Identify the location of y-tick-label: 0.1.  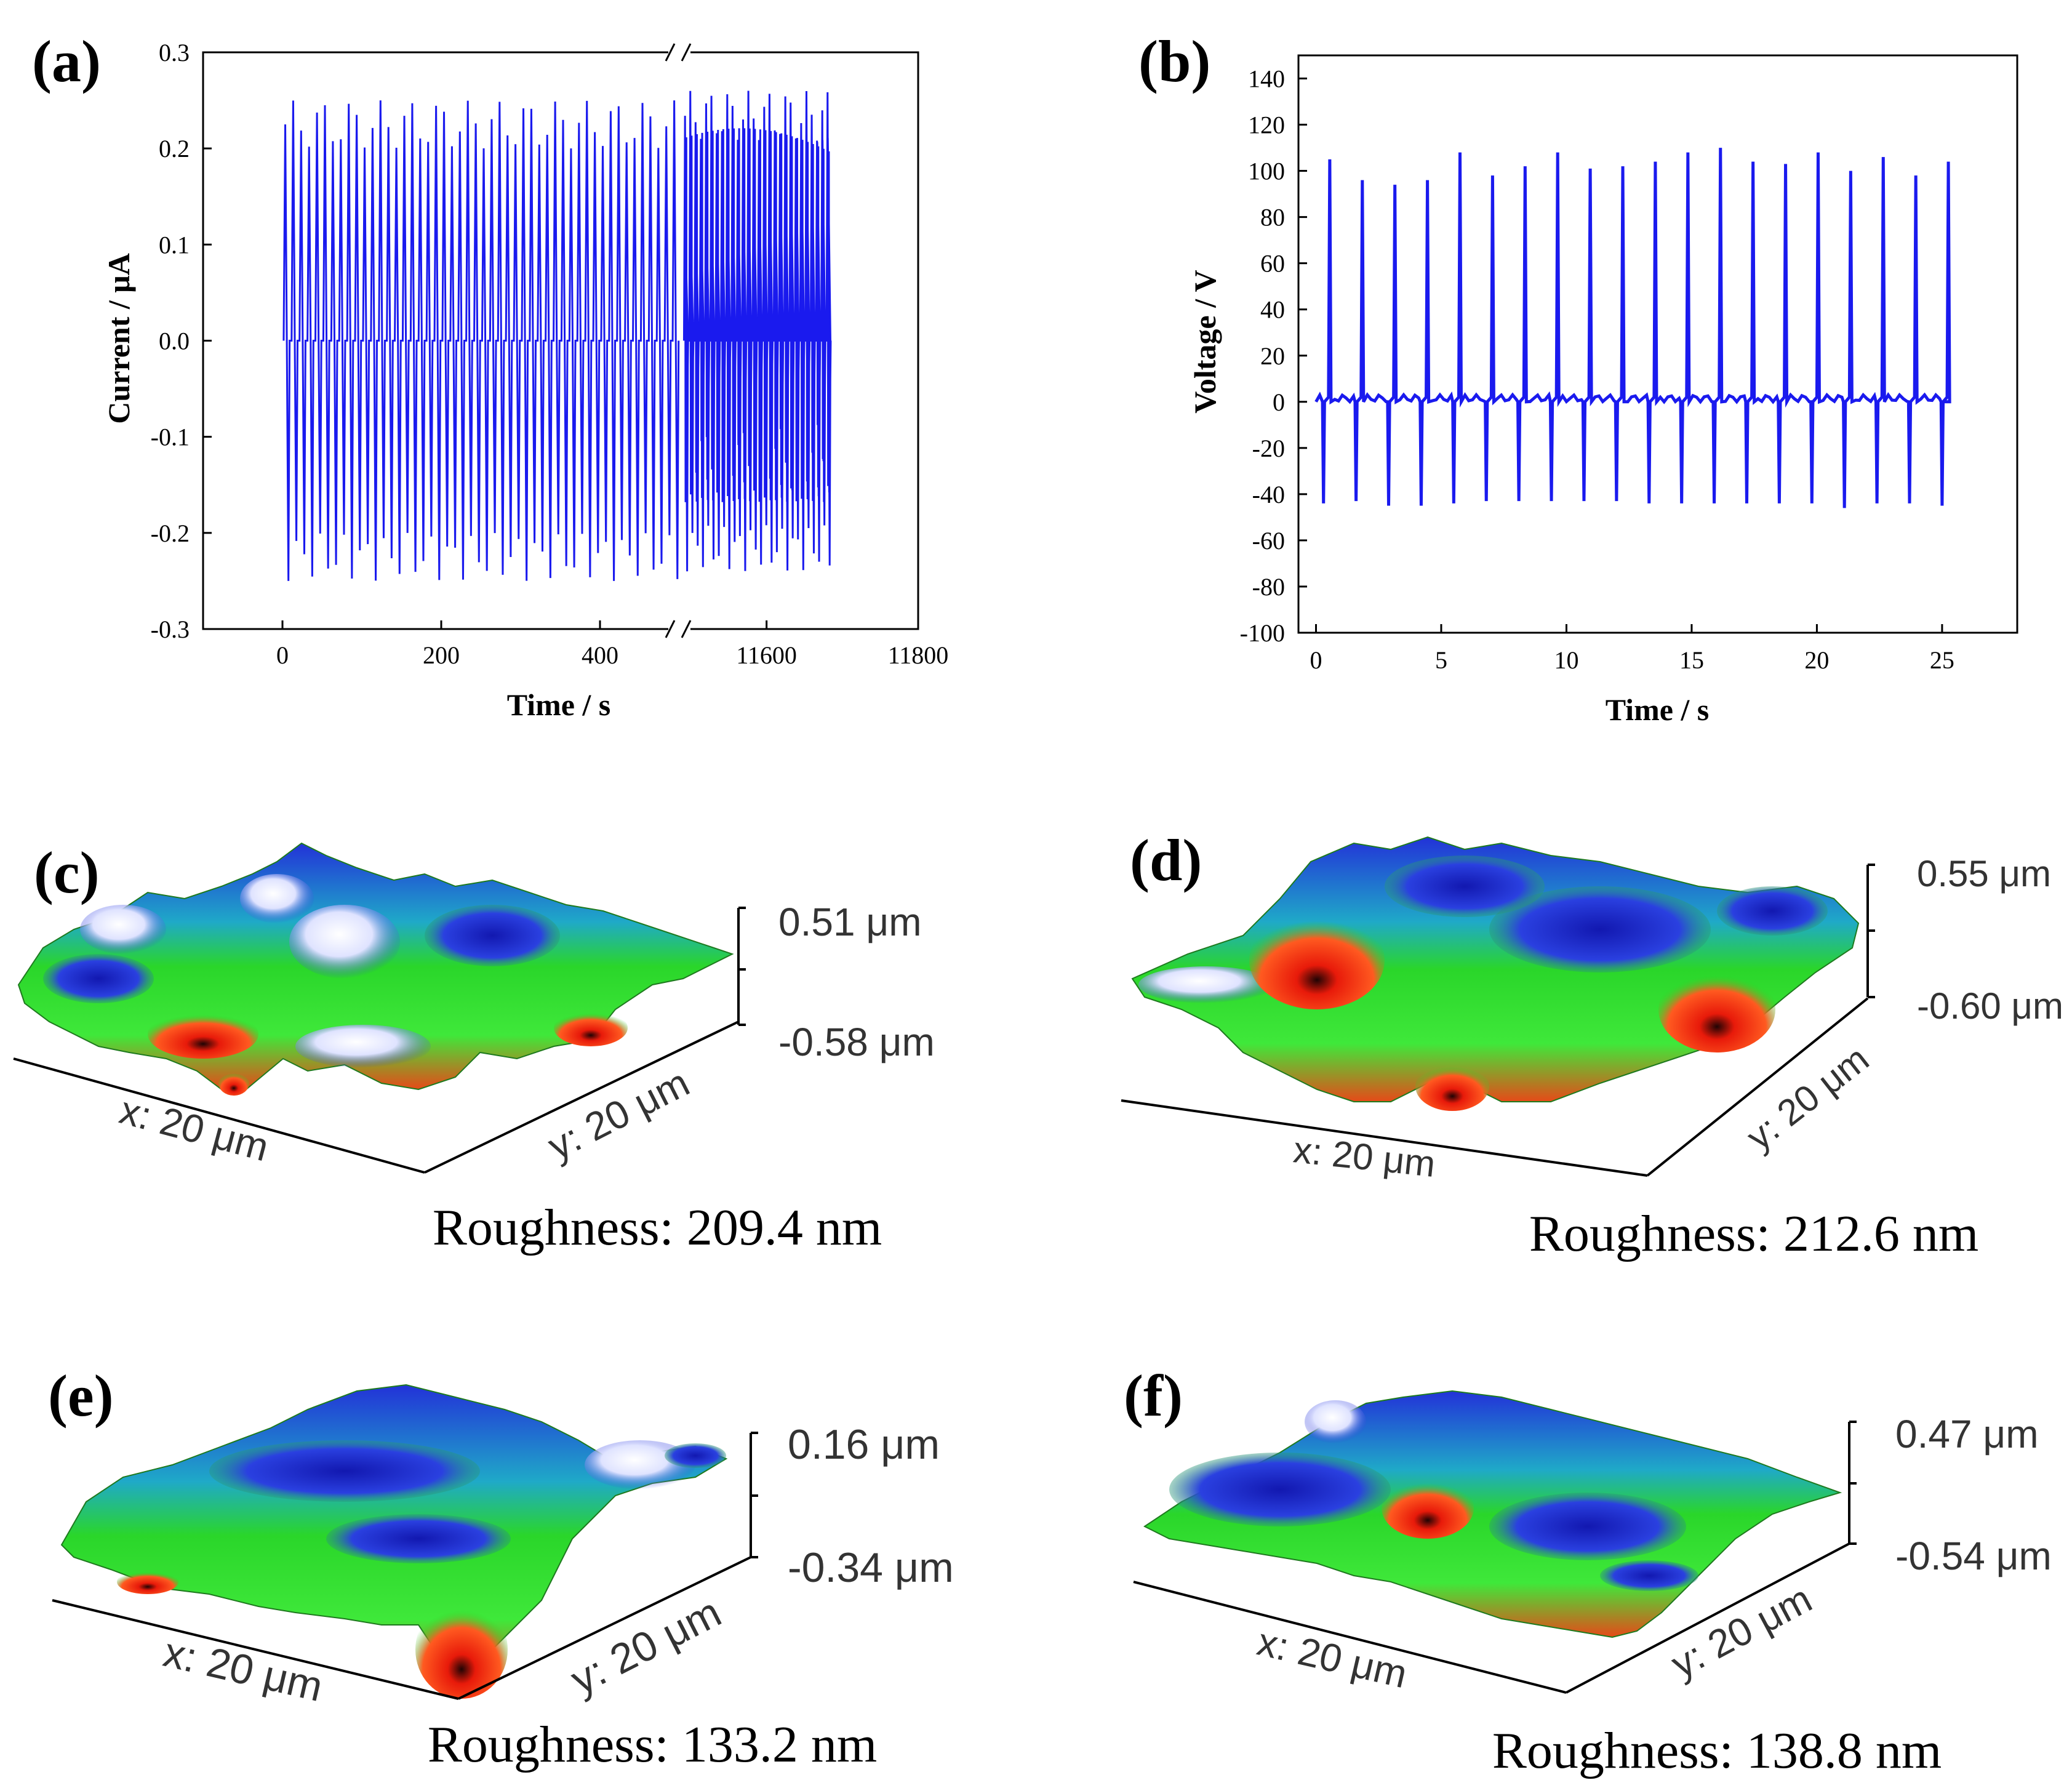
(174, 245).